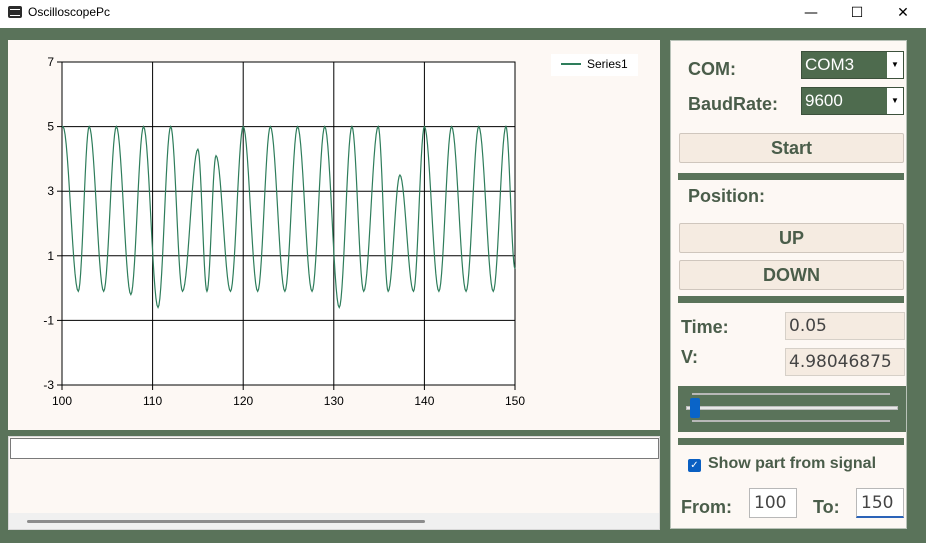 This screenshot has width=926, height=543. Describe the element at coordinates (334, 448) in the screenshot. I see `log-input` at that location.